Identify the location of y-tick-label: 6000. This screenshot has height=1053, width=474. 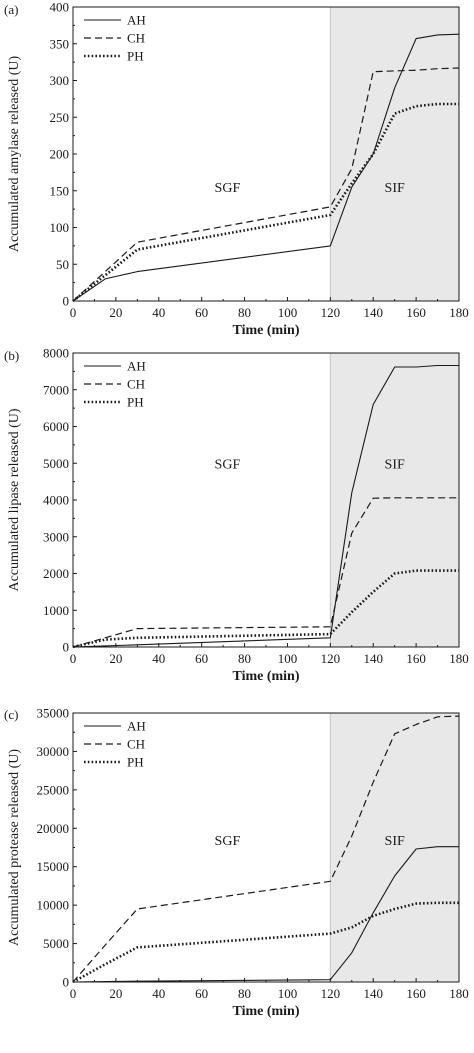
(56, 426).